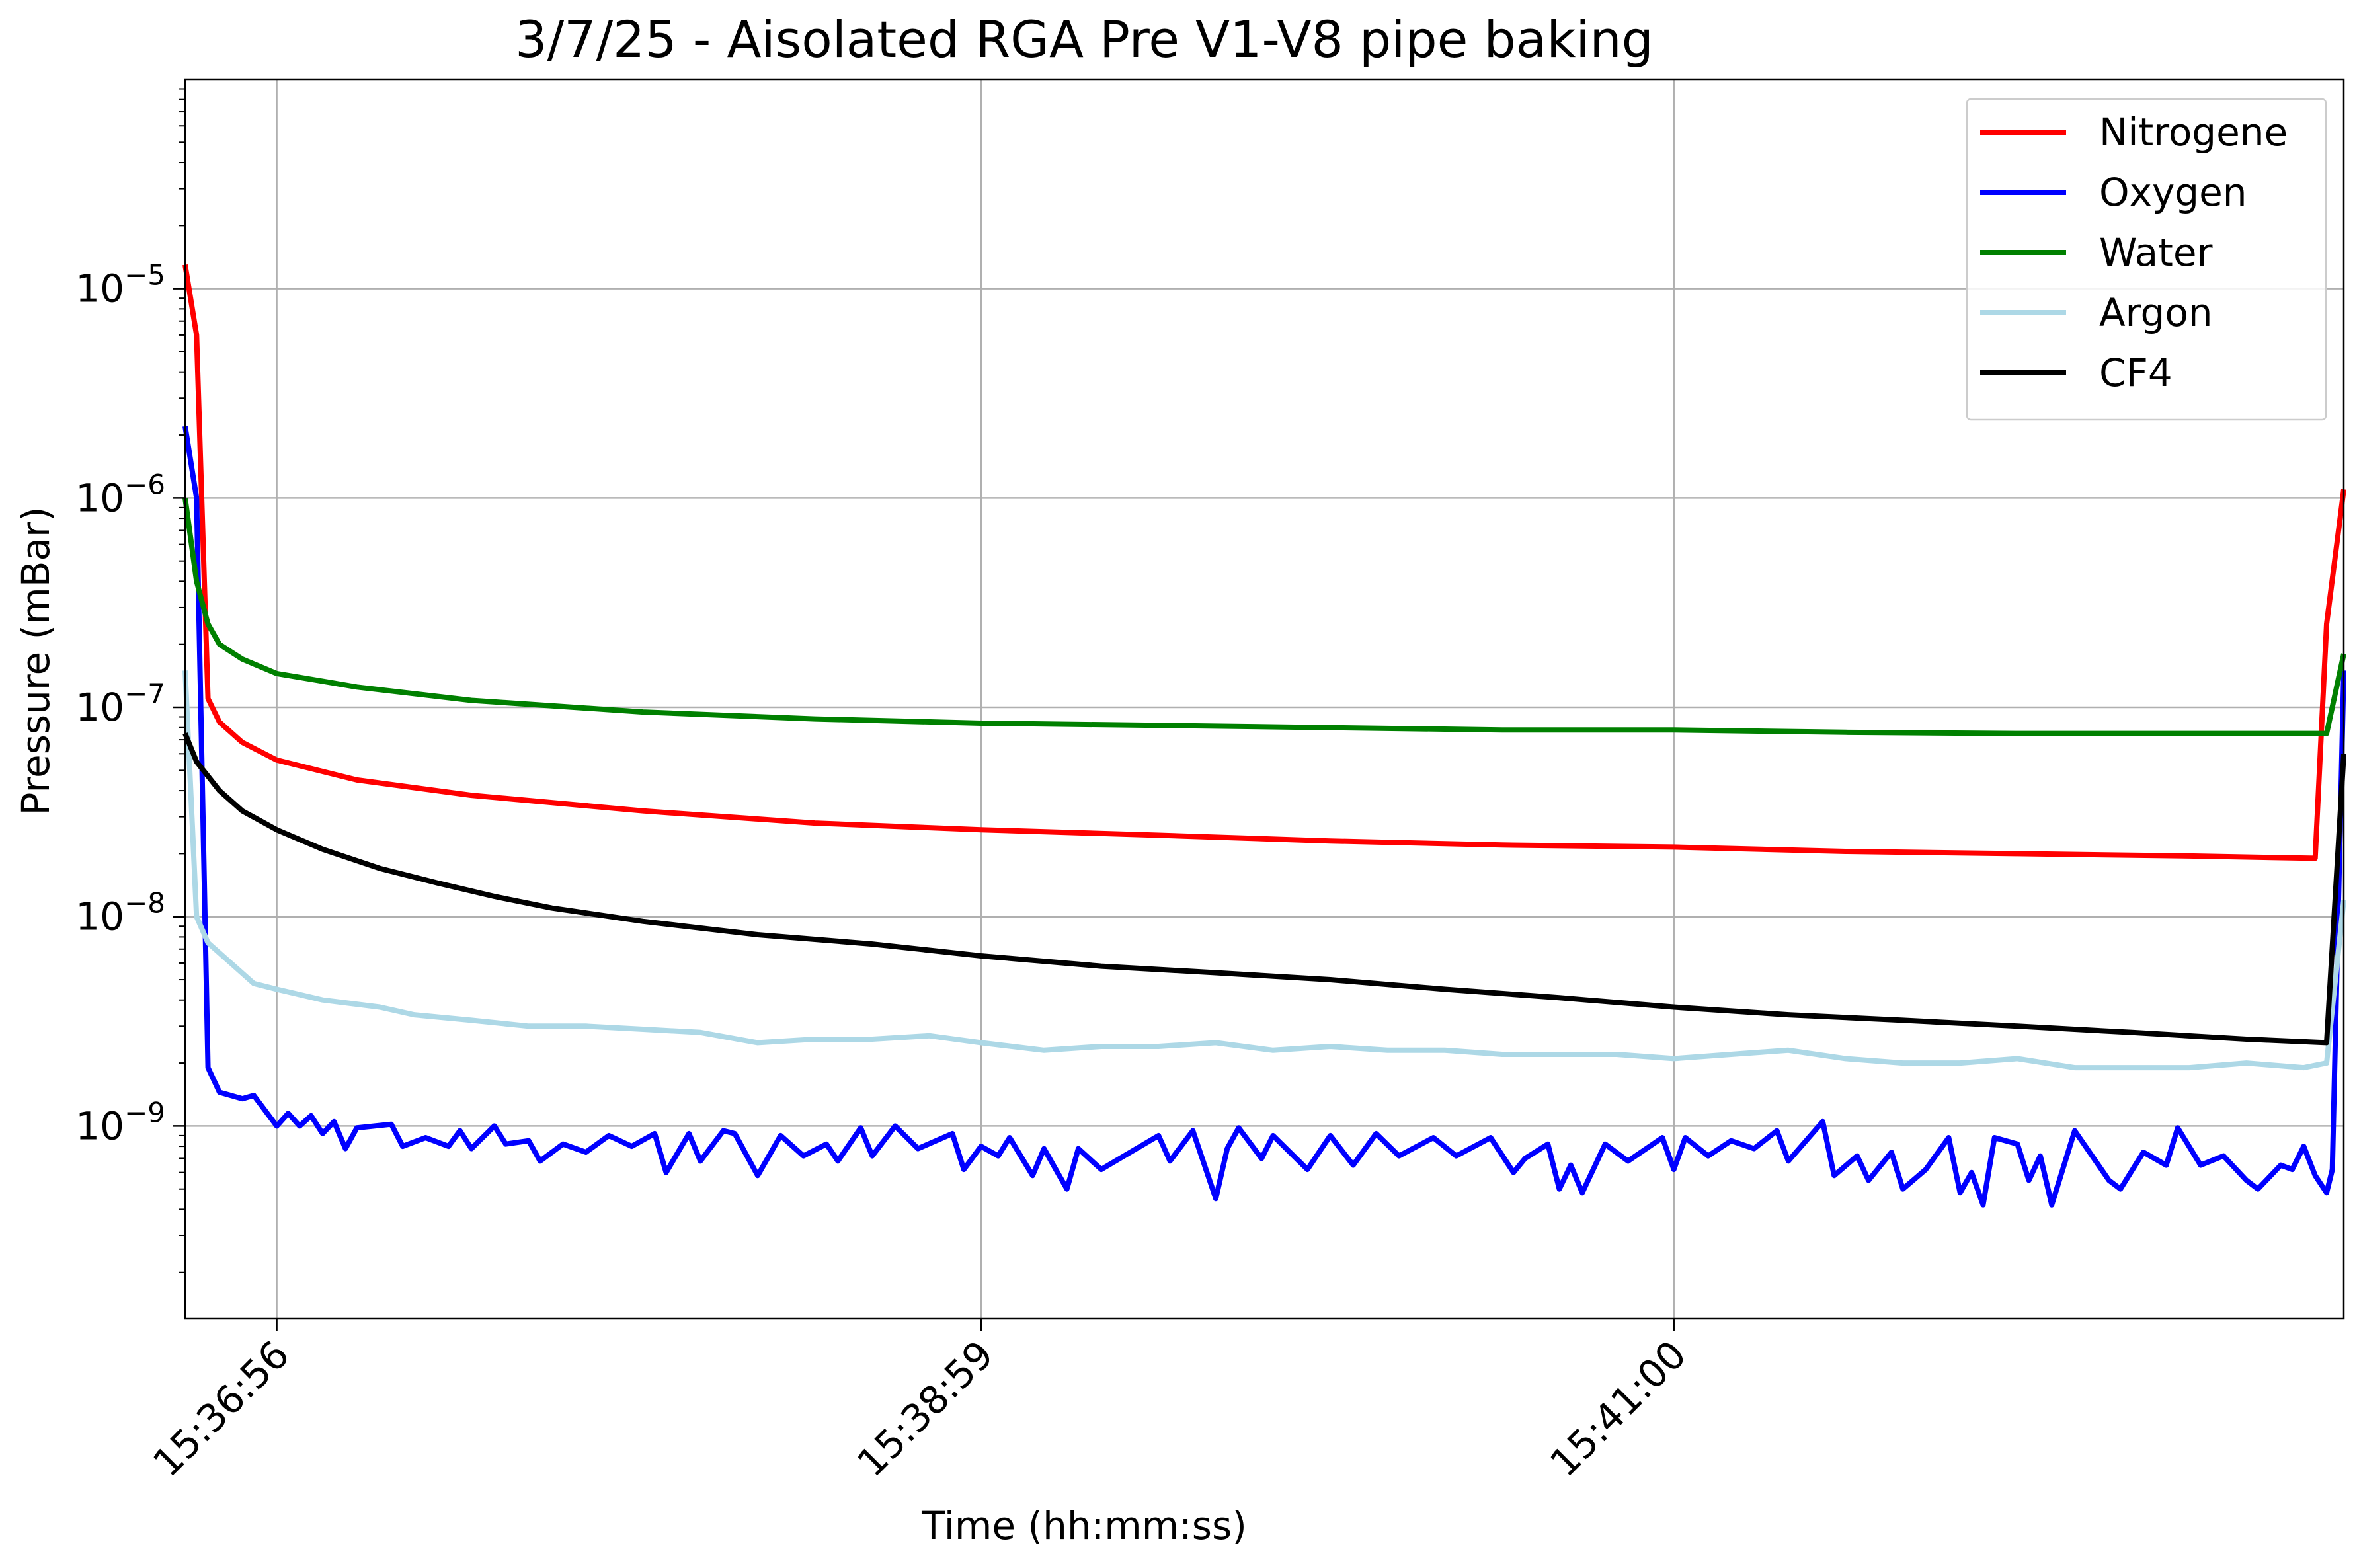 The width and height of the screenshot is (2357, 1568). I want to click on legend-box, so click(2146, 259).